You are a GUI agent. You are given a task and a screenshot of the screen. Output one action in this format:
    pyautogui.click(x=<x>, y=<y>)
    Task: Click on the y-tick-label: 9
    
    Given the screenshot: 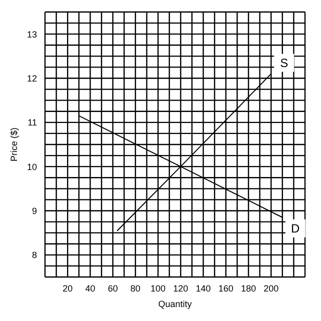 What is the action you would take?
    pyautogui.click(x=34, y=211)
    